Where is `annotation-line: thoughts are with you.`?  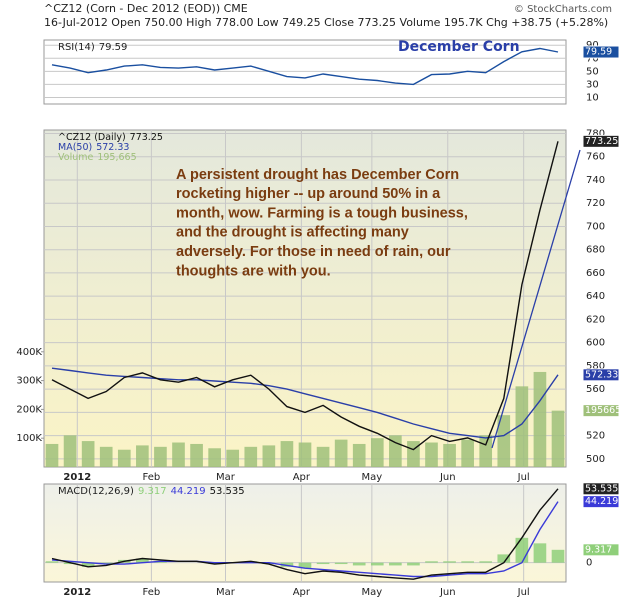
annotation-line: thoughts are with you. is located at coordinates (253, 271).